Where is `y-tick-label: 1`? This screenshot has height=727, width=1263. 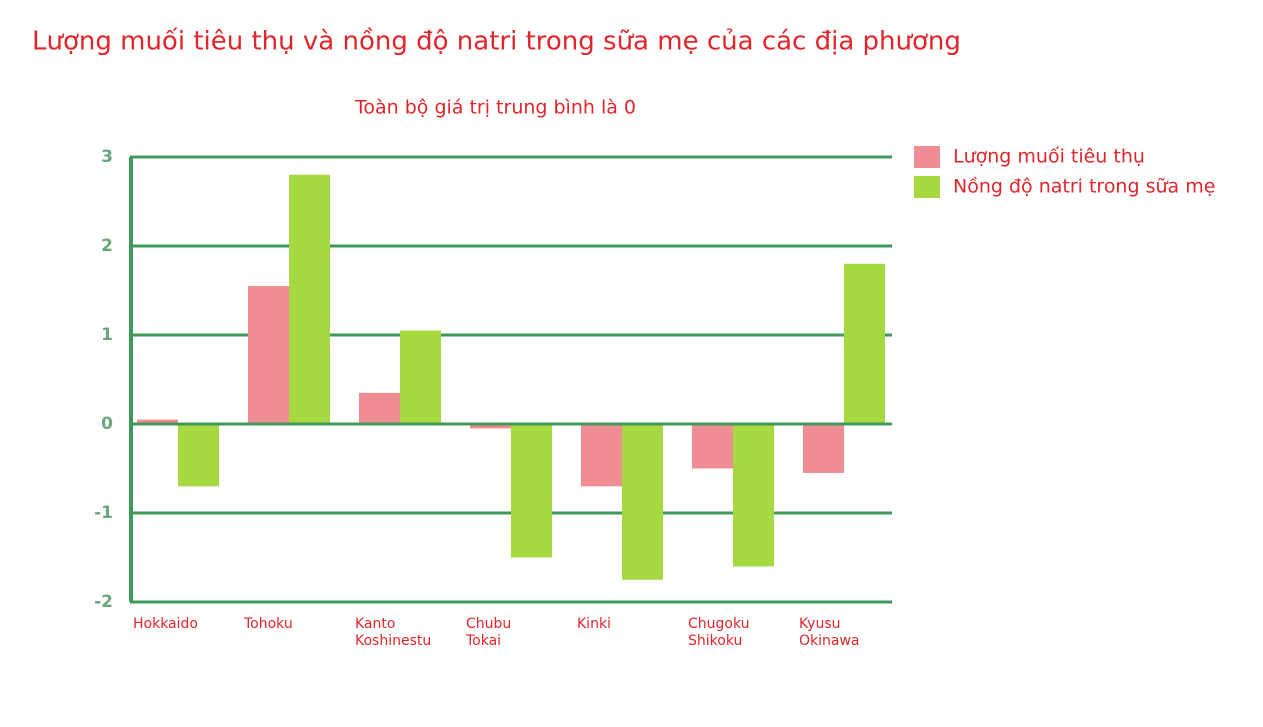
y-tick-label: 1 is located at coordinates (107, 335).